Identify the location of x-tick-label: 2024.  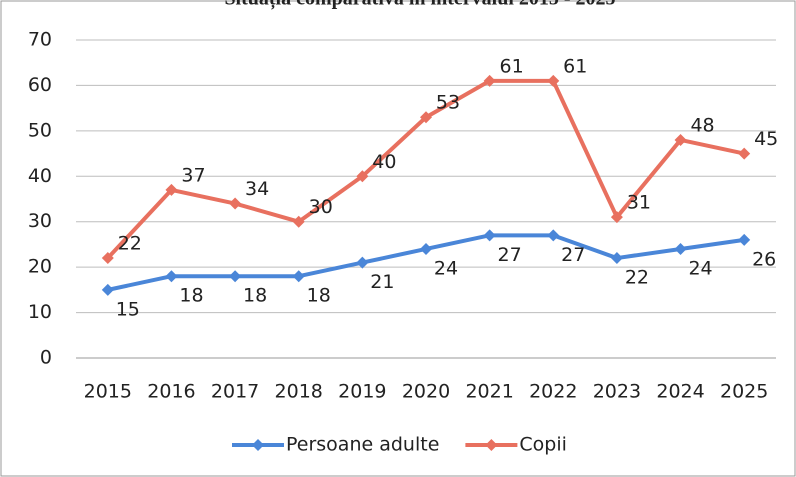
(680, 392).